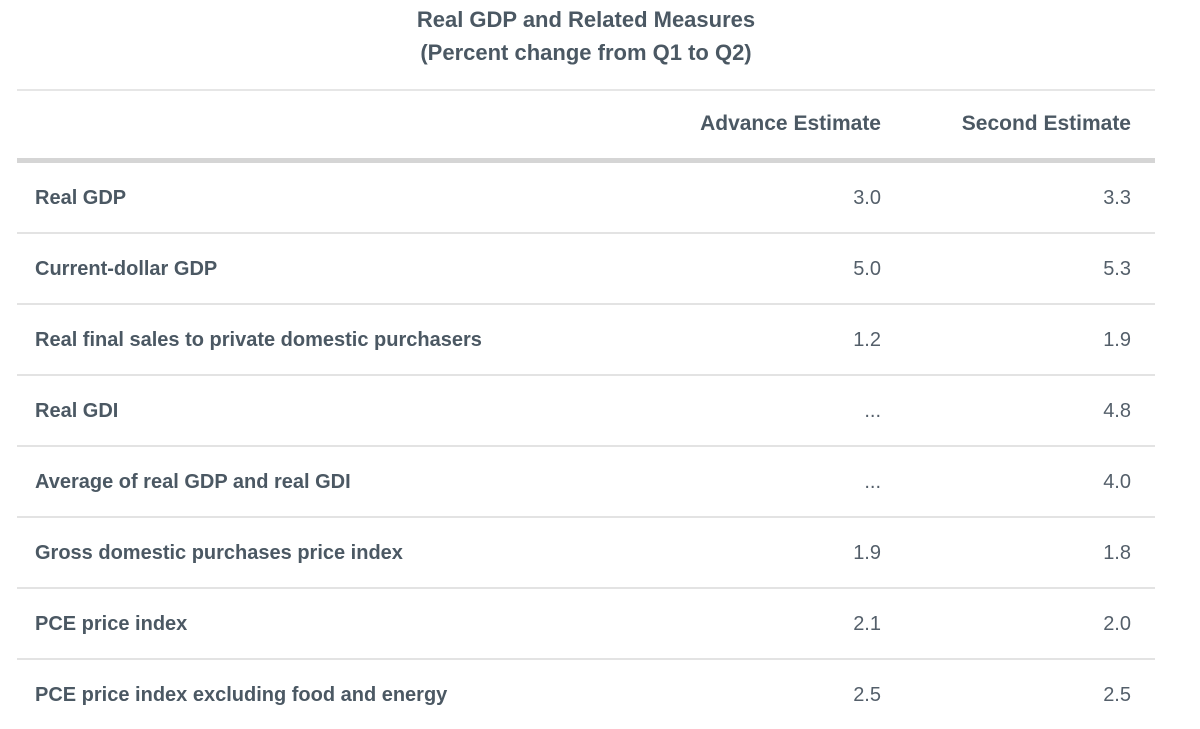 Image resolution: width=1200 pixels, height=729 pixels. I want to click on advance-estimate-value: 2.5, so click(867, 695).